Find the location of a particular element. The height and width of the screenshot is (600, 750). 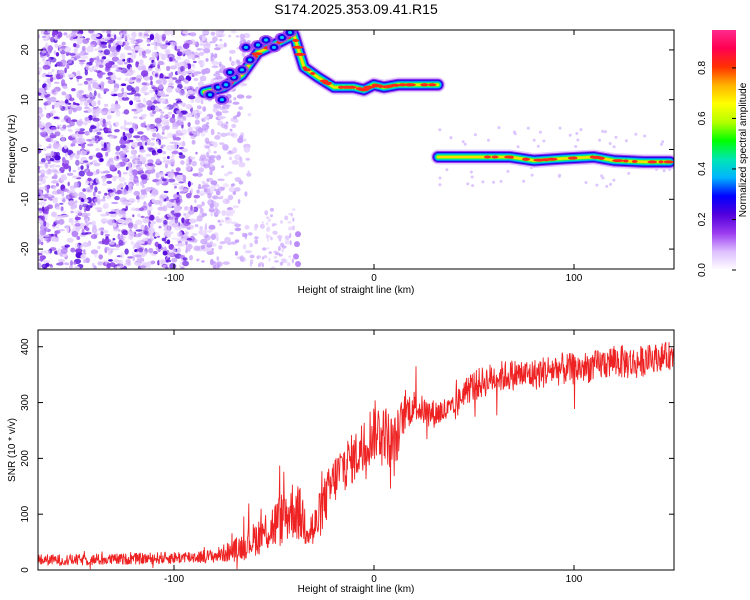

ridge-peak is located at coordinates (296, 40).